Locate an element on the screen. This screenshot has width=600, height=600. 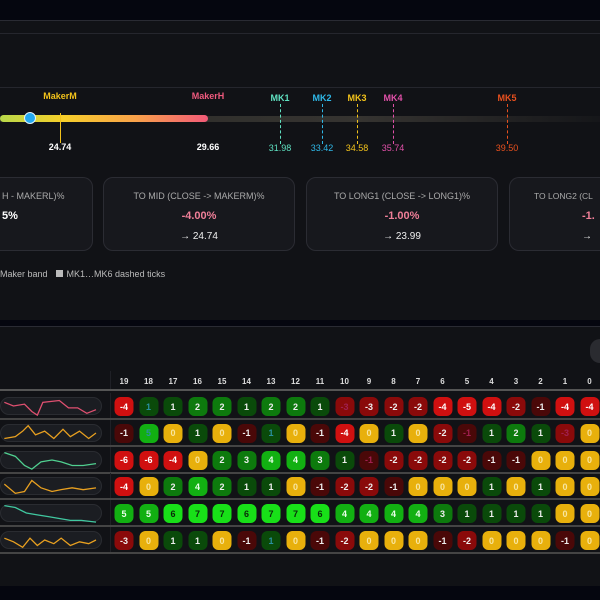
card-title: TO LONG2 (CL is located at coordinates (563, 196).